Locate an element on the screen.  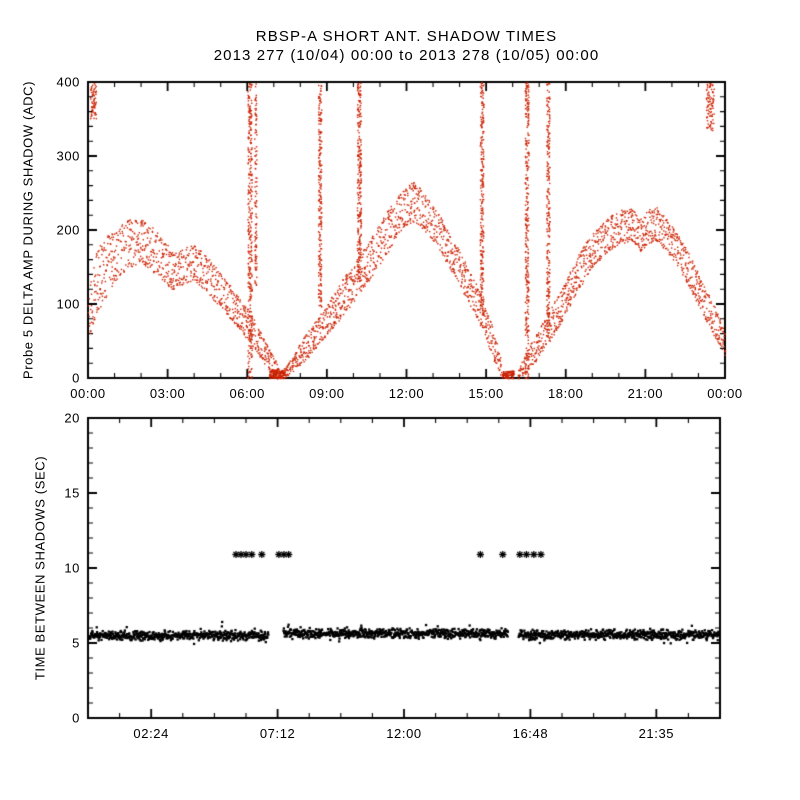
bottom-y-tick-label: 15 is located at coordinates (72, 493).